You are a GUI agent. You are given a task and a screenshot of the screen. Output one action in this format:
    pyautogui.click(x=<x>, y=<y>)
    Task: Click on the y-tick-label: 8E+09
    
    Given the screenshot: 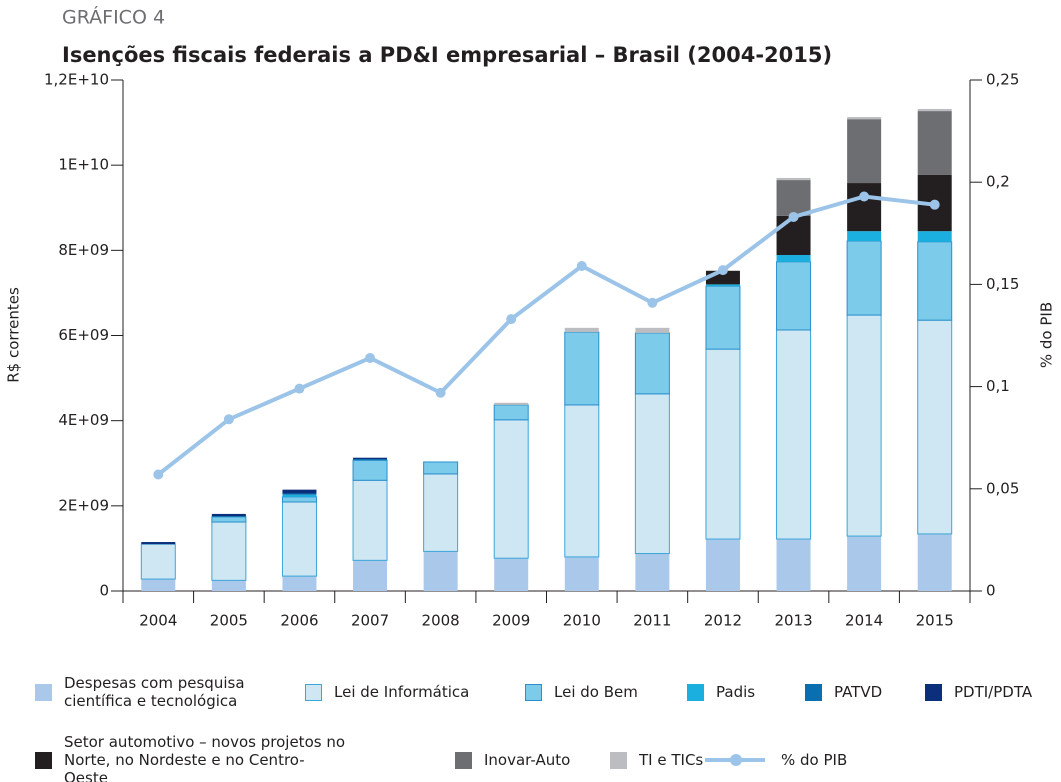 What is the action you would take?
    pyautogui.click(x=83, y=250)
    